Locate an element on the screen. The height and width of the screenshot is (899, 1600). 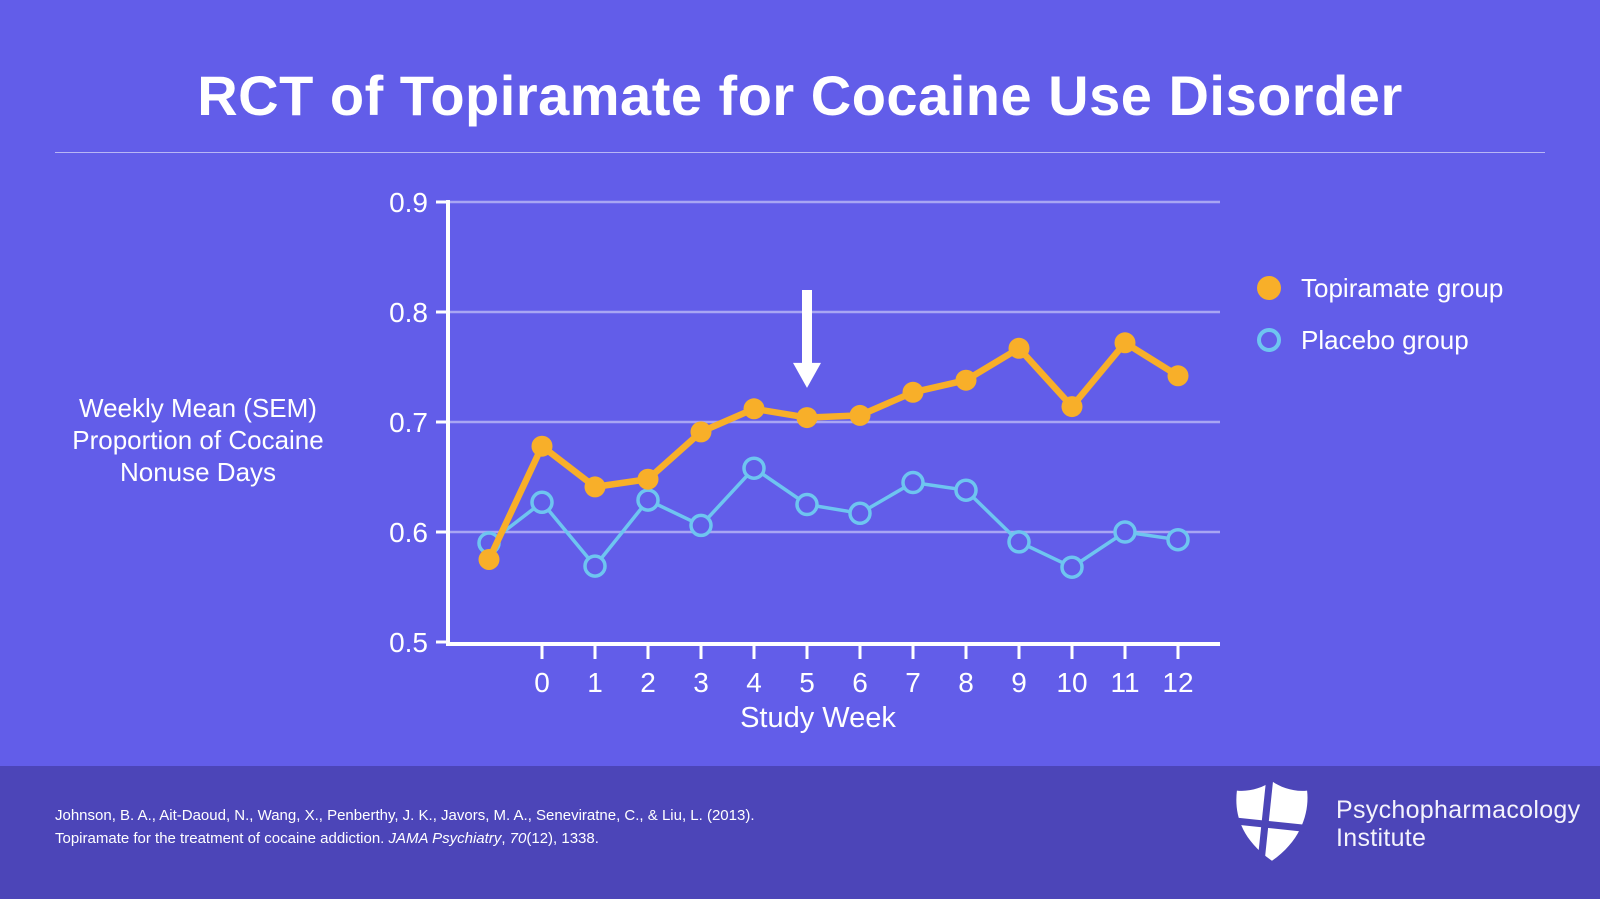
svg-text: 2 is located at coordinates (648, 682).